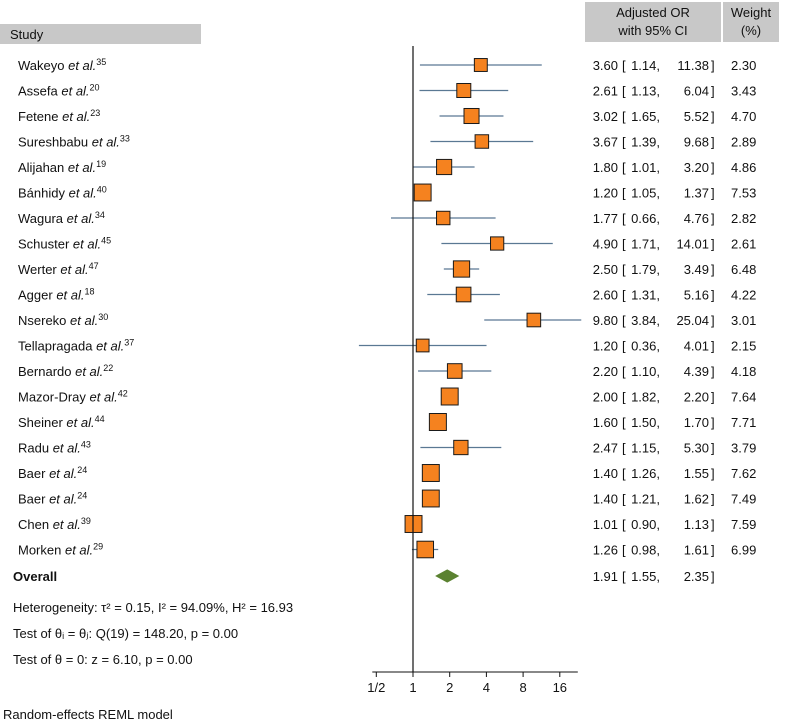 Image resolution: width=789 pixels, height=725 pixels. What do you see at coordinates (387, 244) in the screenshot?
I see `study-row: Schuster et al.45 4.90 [1.71, 14.01] 2.61` at bounding box center [387, 244].